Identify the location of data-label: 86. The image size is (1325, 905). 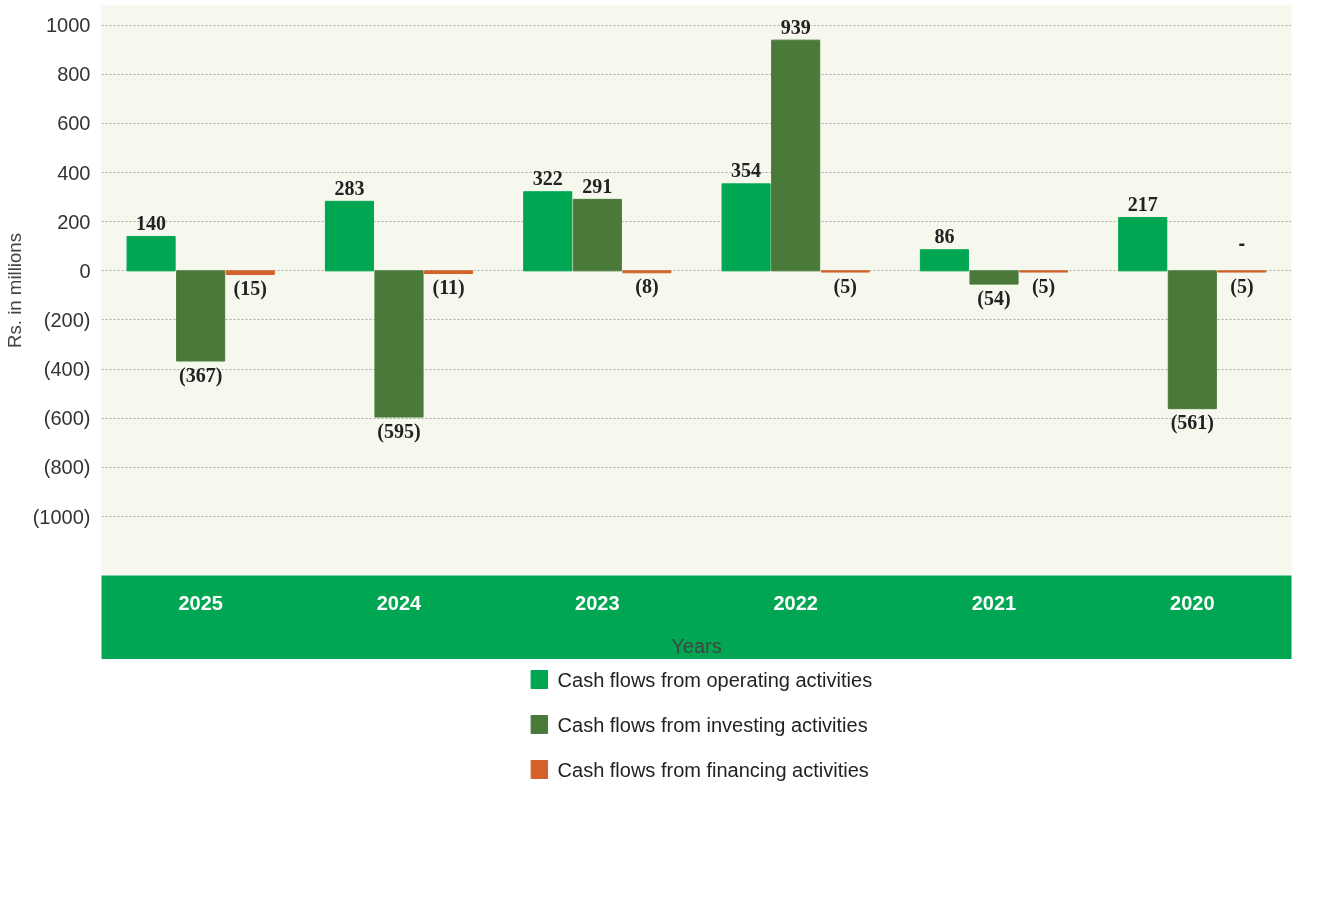
(944, 236).